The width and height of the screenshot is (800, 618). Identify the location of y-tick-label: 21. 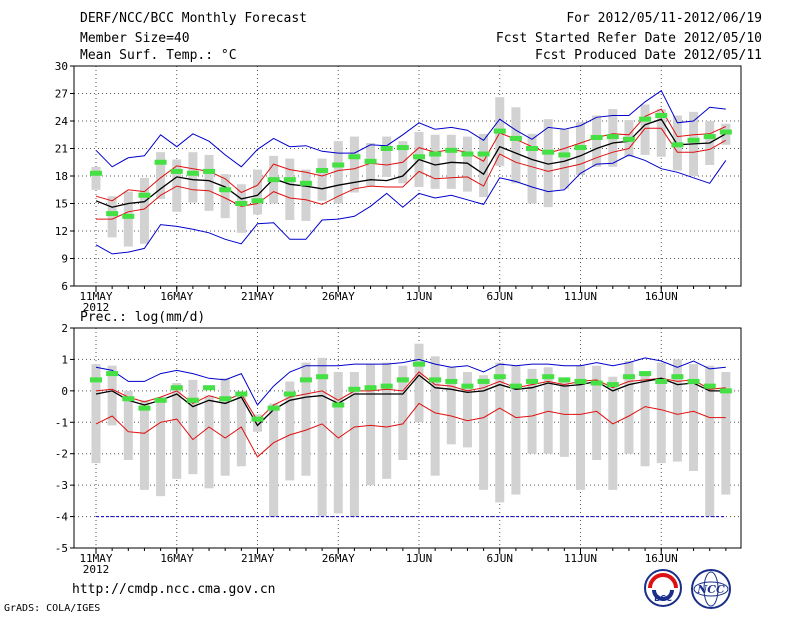
(61, 149).